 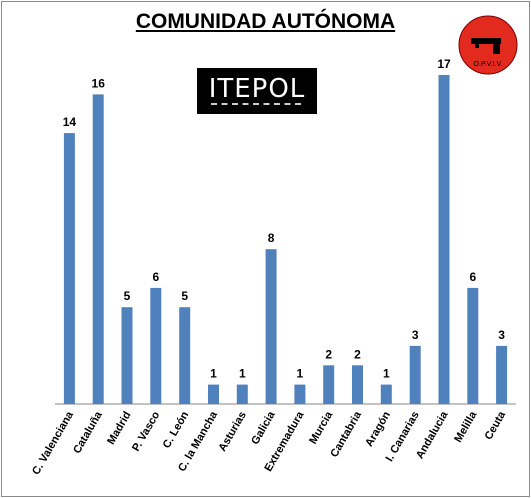 What do you see at coordinates (119, 428) in the screenshot?
I see `x-tick-label: Madrid` at bounding box center [119, 428].